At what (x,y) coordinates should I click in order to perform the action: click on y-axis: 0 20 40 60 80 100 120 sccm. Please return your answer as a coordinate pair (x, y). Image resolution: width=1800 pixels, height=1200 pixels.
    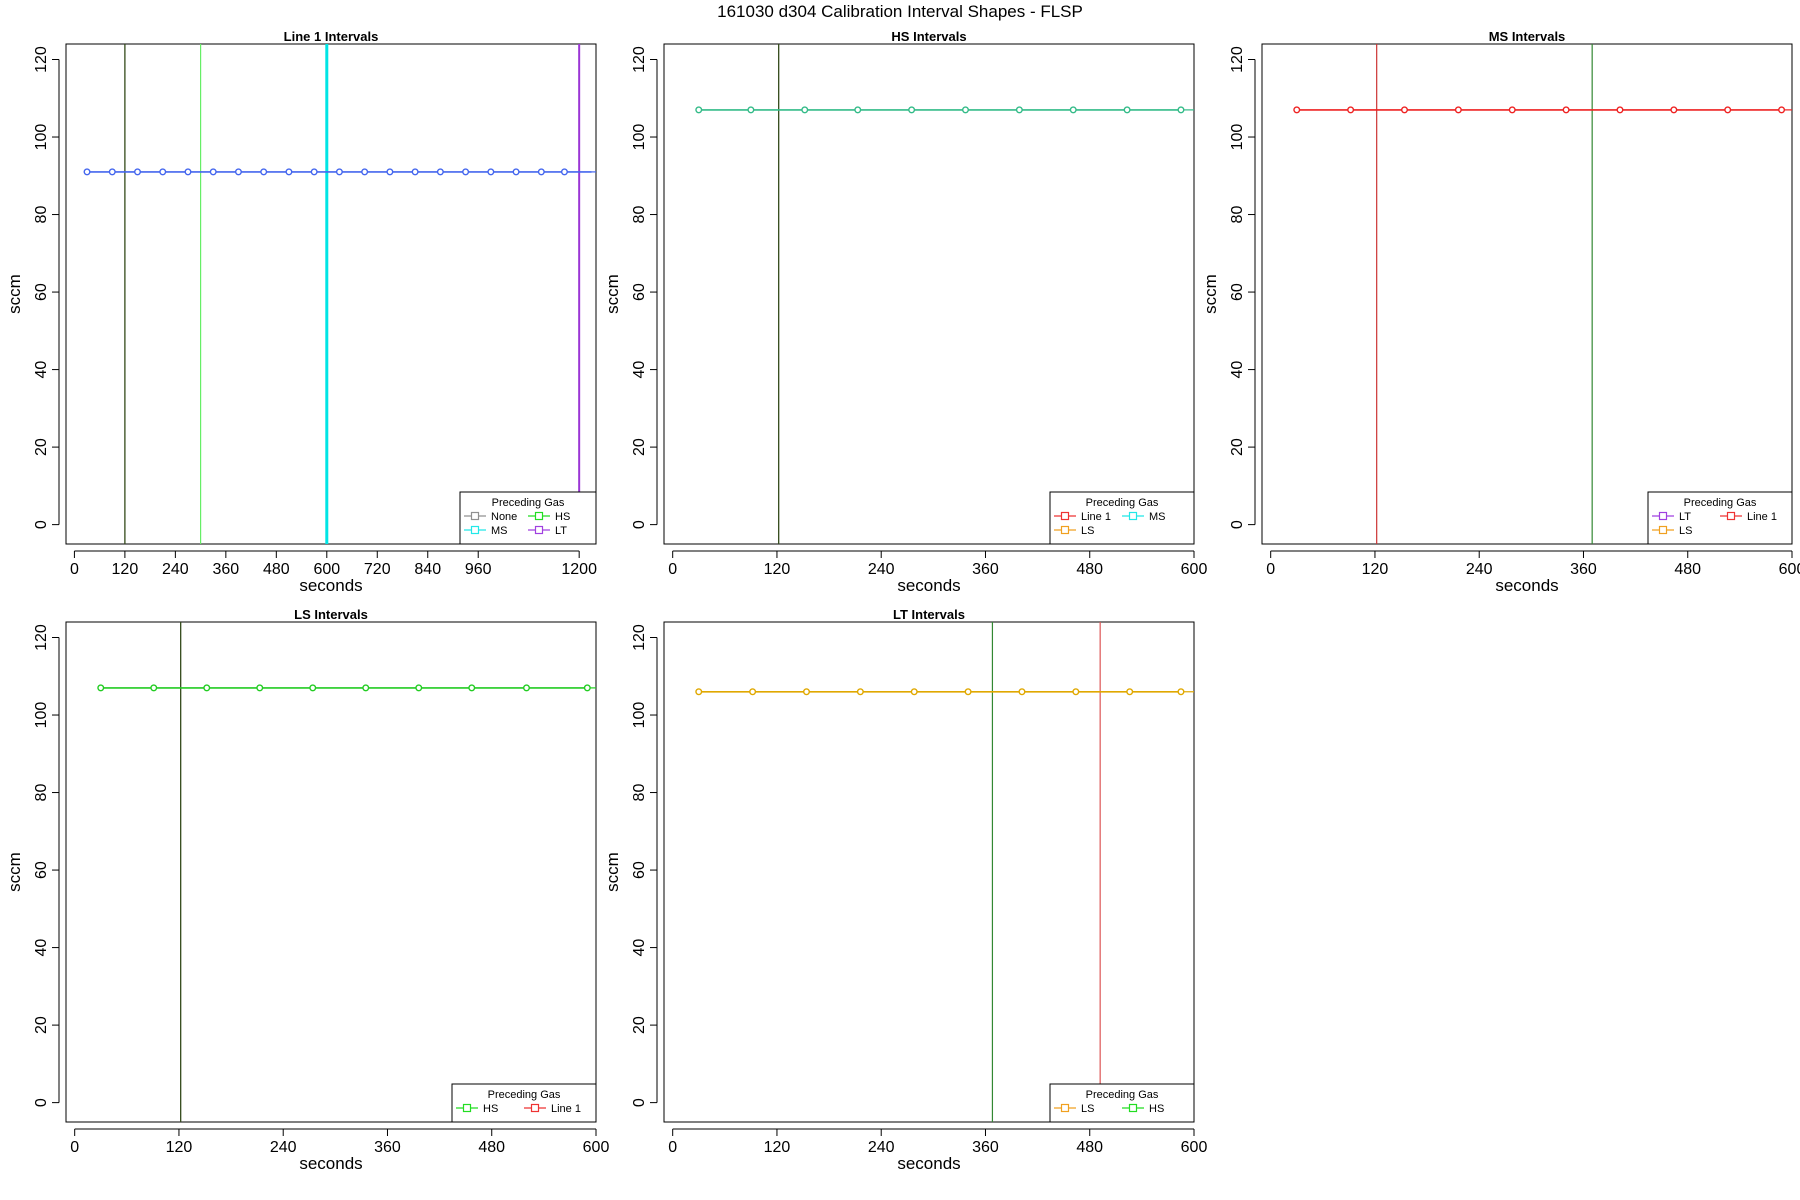
    Looking at the image, I should click on (32, 865).